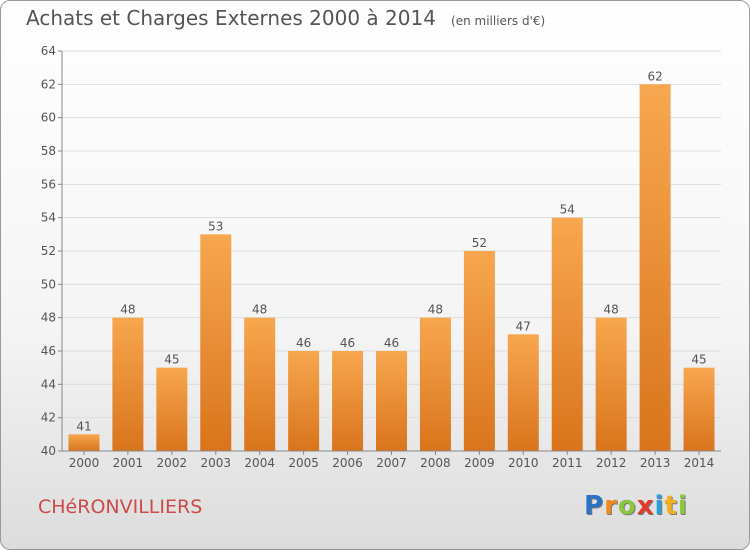  What do you see at coordinates (215, 226) in the screenshot?
I see `bar-value-label: 53` at bounding box center [215, 226].